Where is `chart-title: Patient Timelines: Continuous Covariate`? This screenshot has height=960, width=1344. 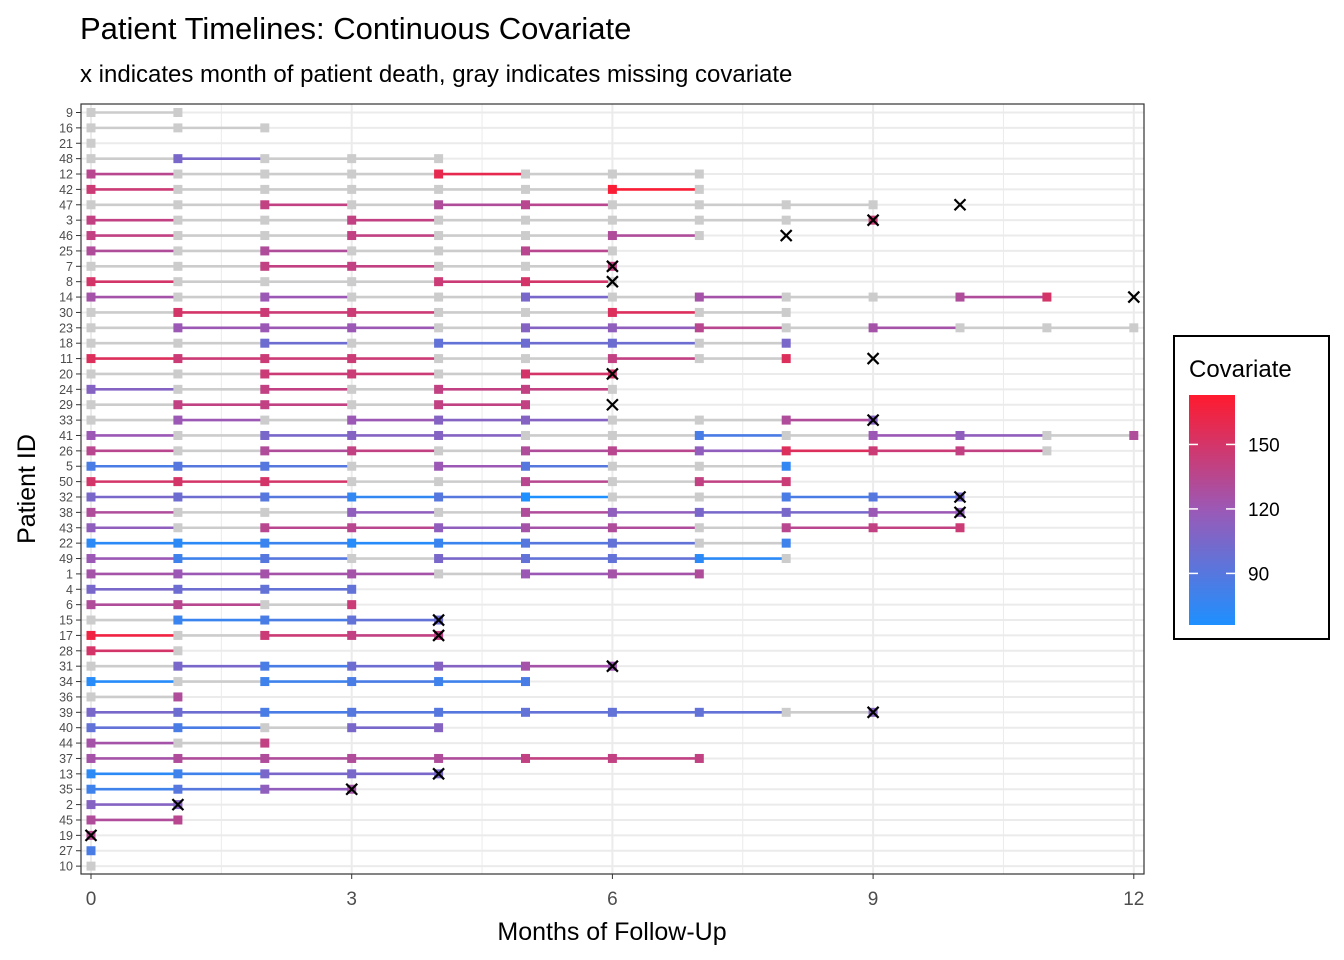
chart-title: Patient Timelines: Continuous Covariate is located at coordinates (355, 28).